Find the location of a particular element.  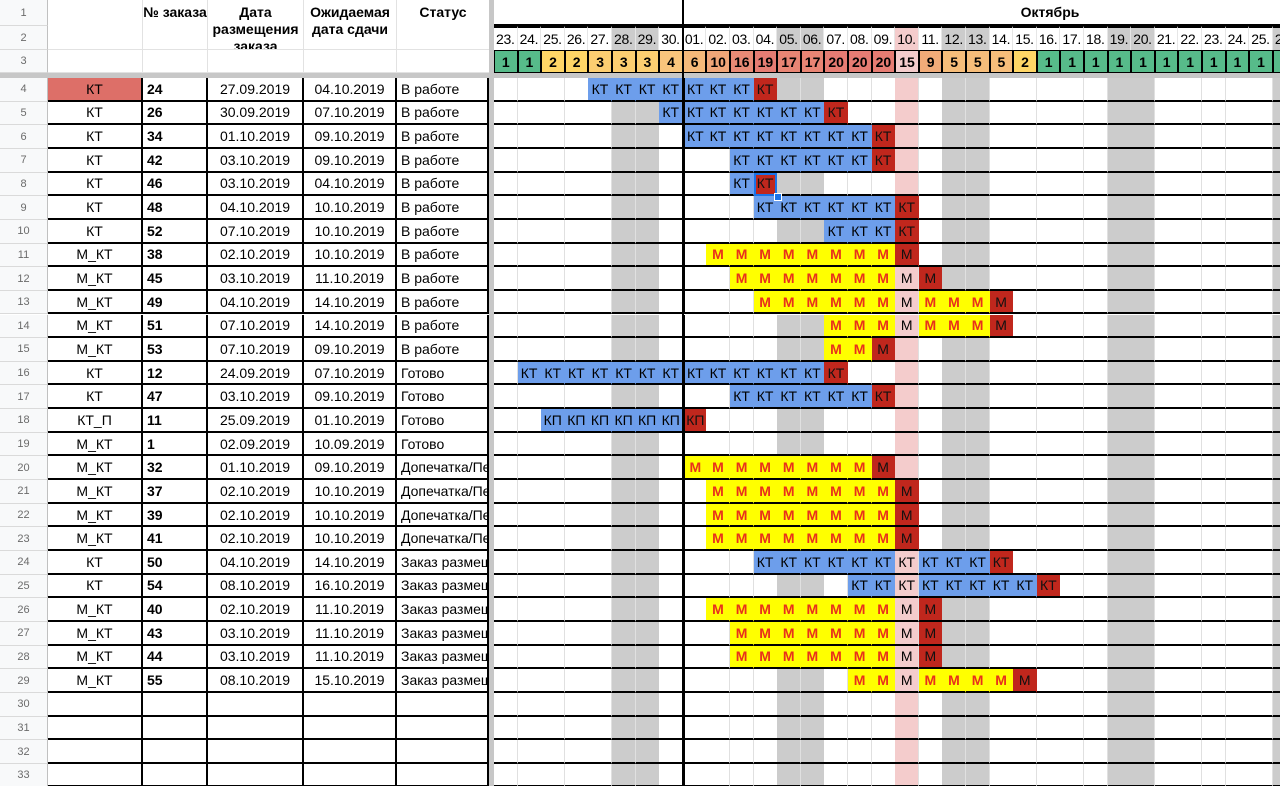

order-number-cell: 45 is located at coordinates (175, 279).